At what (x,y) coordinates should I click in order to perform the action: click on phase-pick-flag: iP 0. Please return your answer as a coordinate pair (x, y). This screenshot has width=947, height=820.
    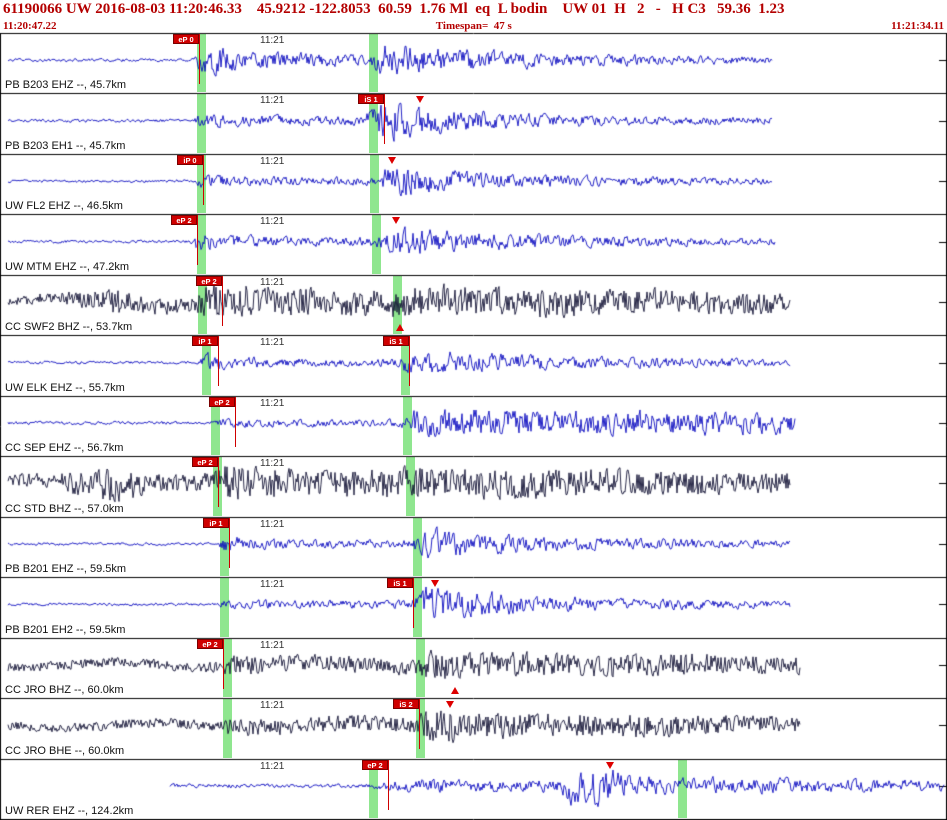
    Looking at the image, I should click on (190, 159).